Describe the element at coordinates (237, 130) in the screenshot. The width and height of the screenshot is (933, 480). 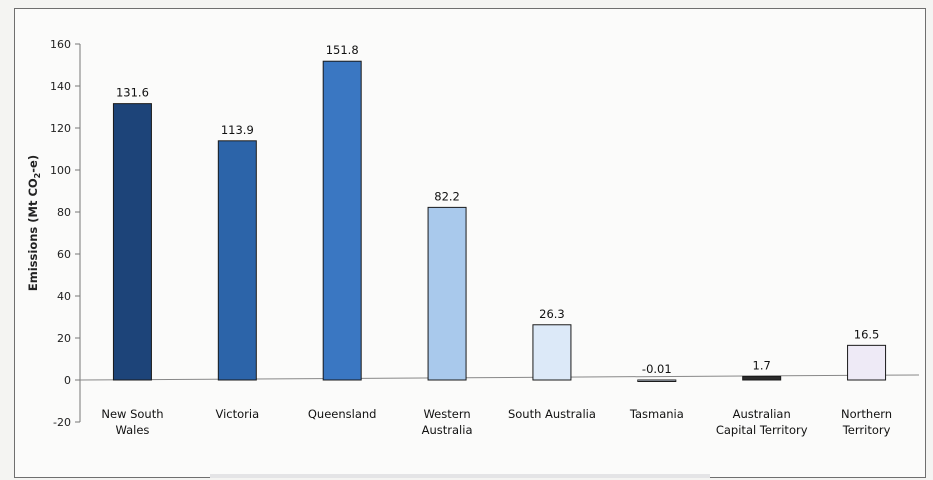
I see `data-label: 113.9` at that location.